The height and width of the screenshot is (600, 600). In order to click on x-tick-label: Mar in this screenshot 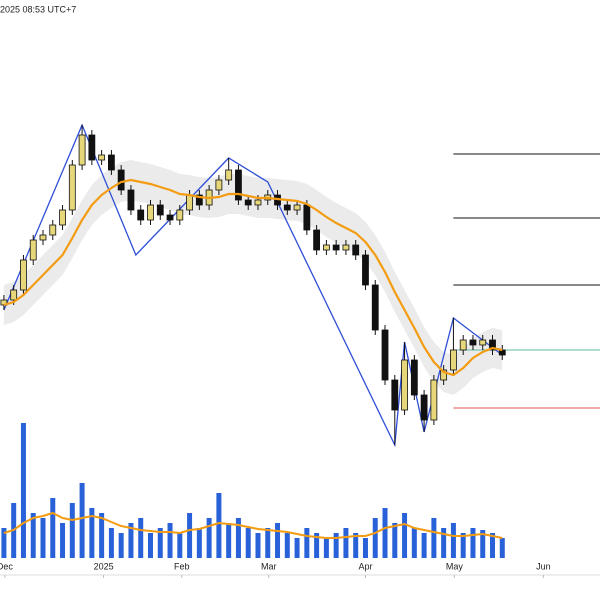, I will do `click(269, 566)`.